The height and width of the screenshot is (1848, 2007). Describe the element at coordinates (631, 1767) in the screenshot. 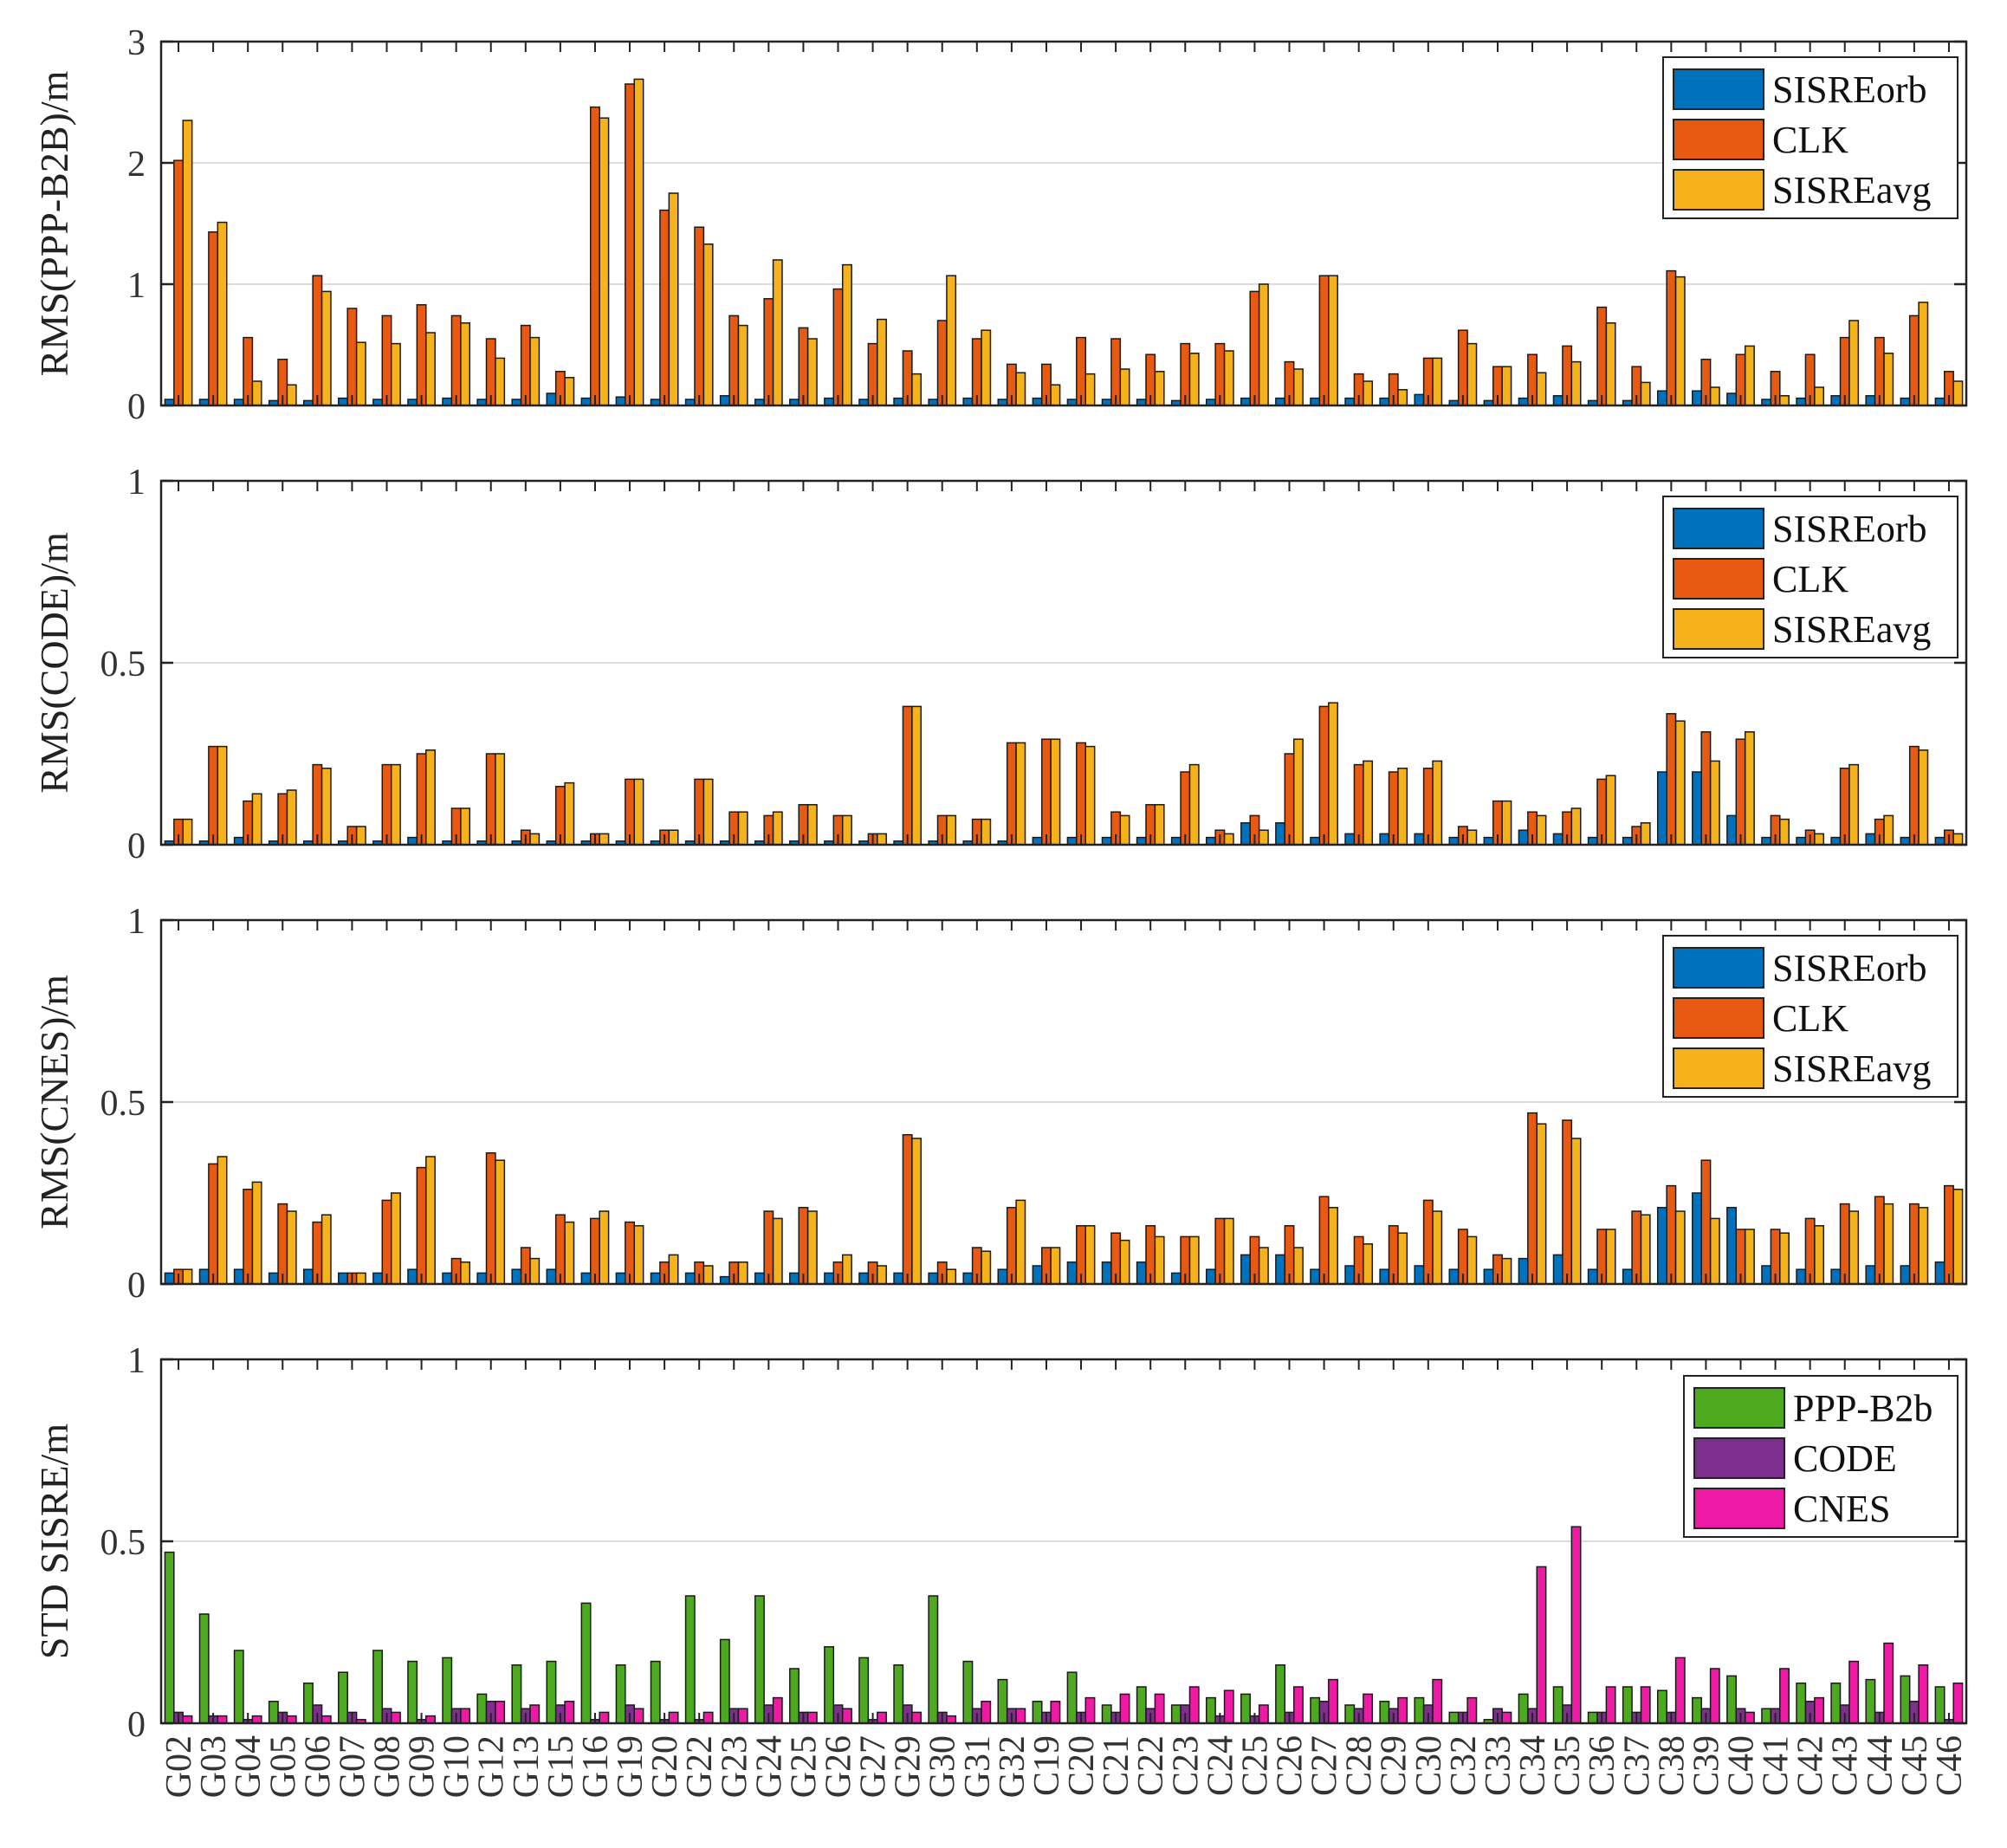

I see `xtick-label: G19` at that location.